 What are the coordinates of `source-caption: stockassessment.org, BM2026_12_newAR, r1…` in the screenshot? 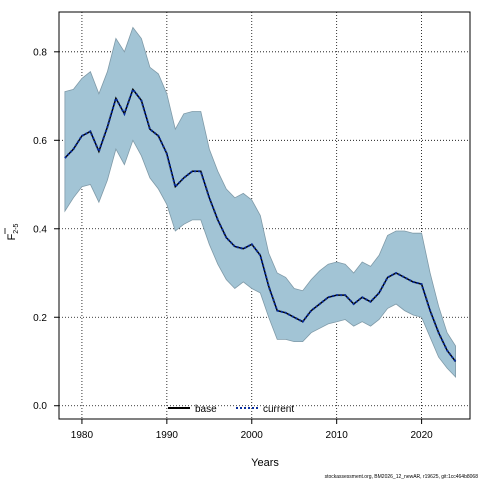 It's located at (402, 477).